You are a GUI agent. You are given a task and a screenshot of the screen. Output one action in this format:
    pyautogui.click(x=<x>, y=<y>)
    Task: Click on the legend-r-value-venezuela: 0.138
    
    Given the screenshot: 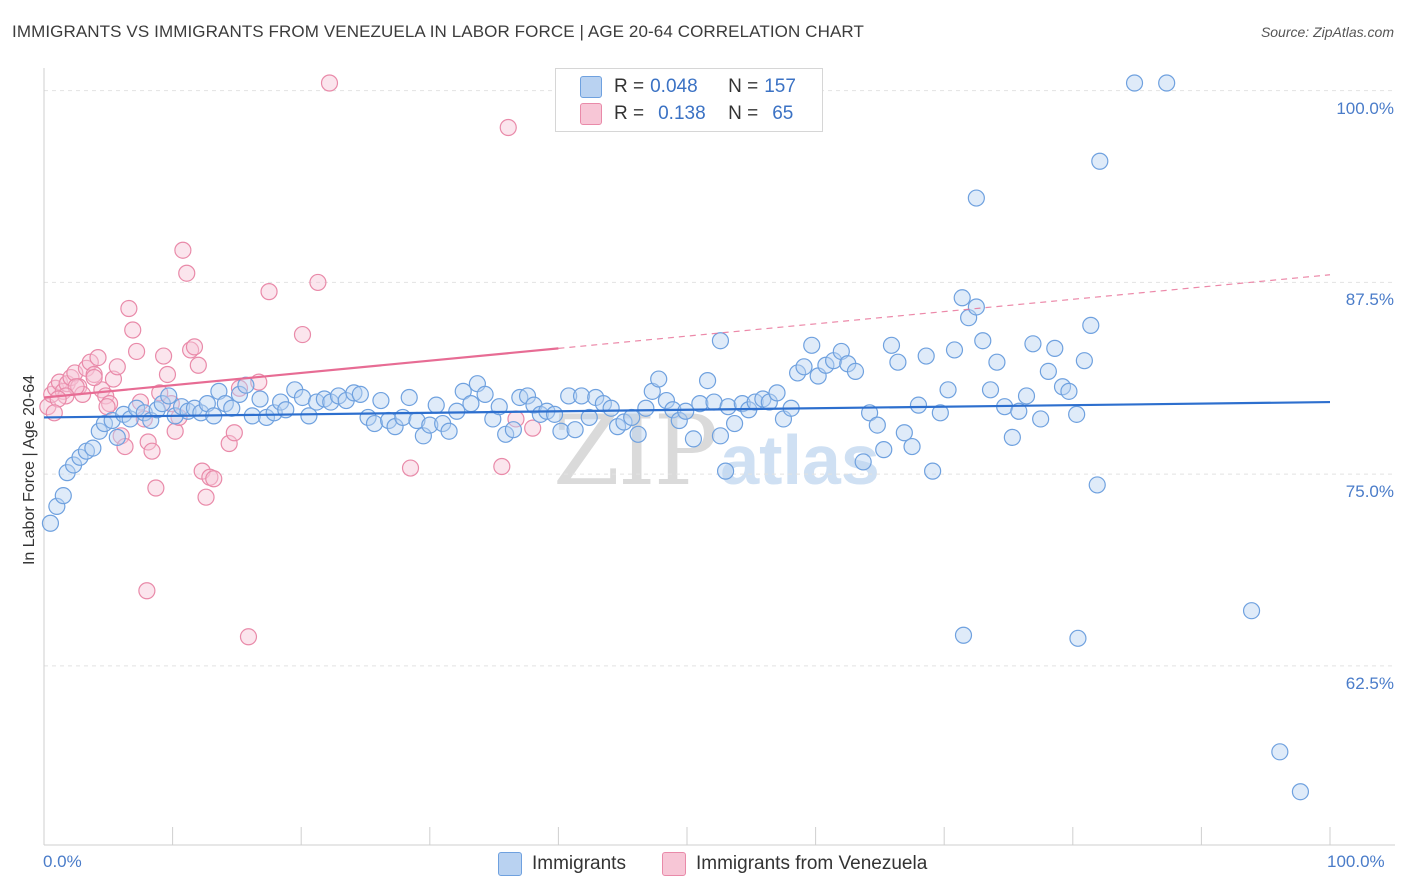 What is the action you would take?
    pyautogui.click(x=682, y=113)
    